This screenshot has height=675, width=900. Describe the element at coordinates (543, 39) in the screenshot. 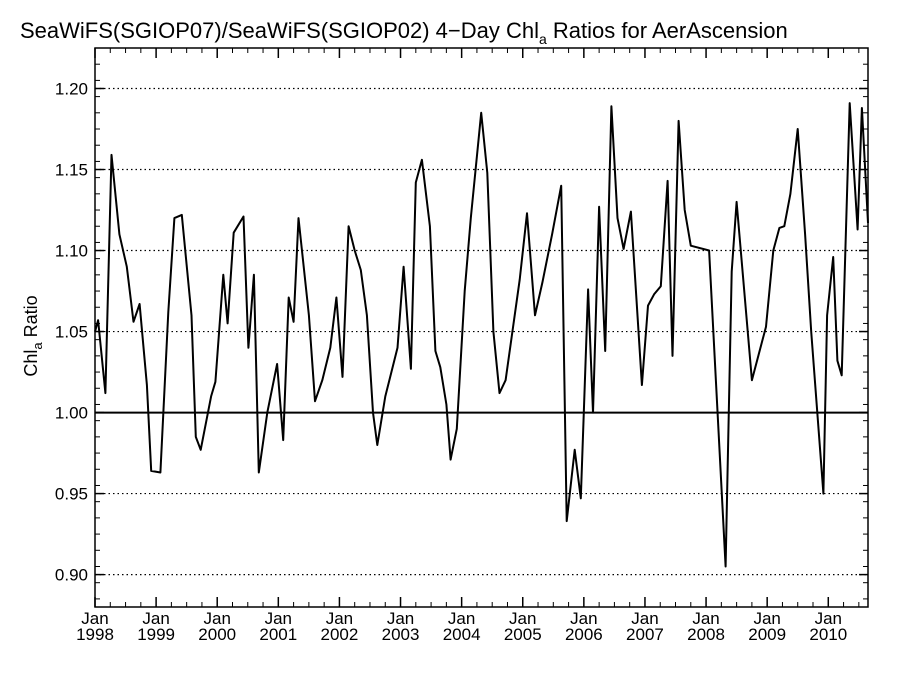

I see `chart-title-subscript: a` at that location.